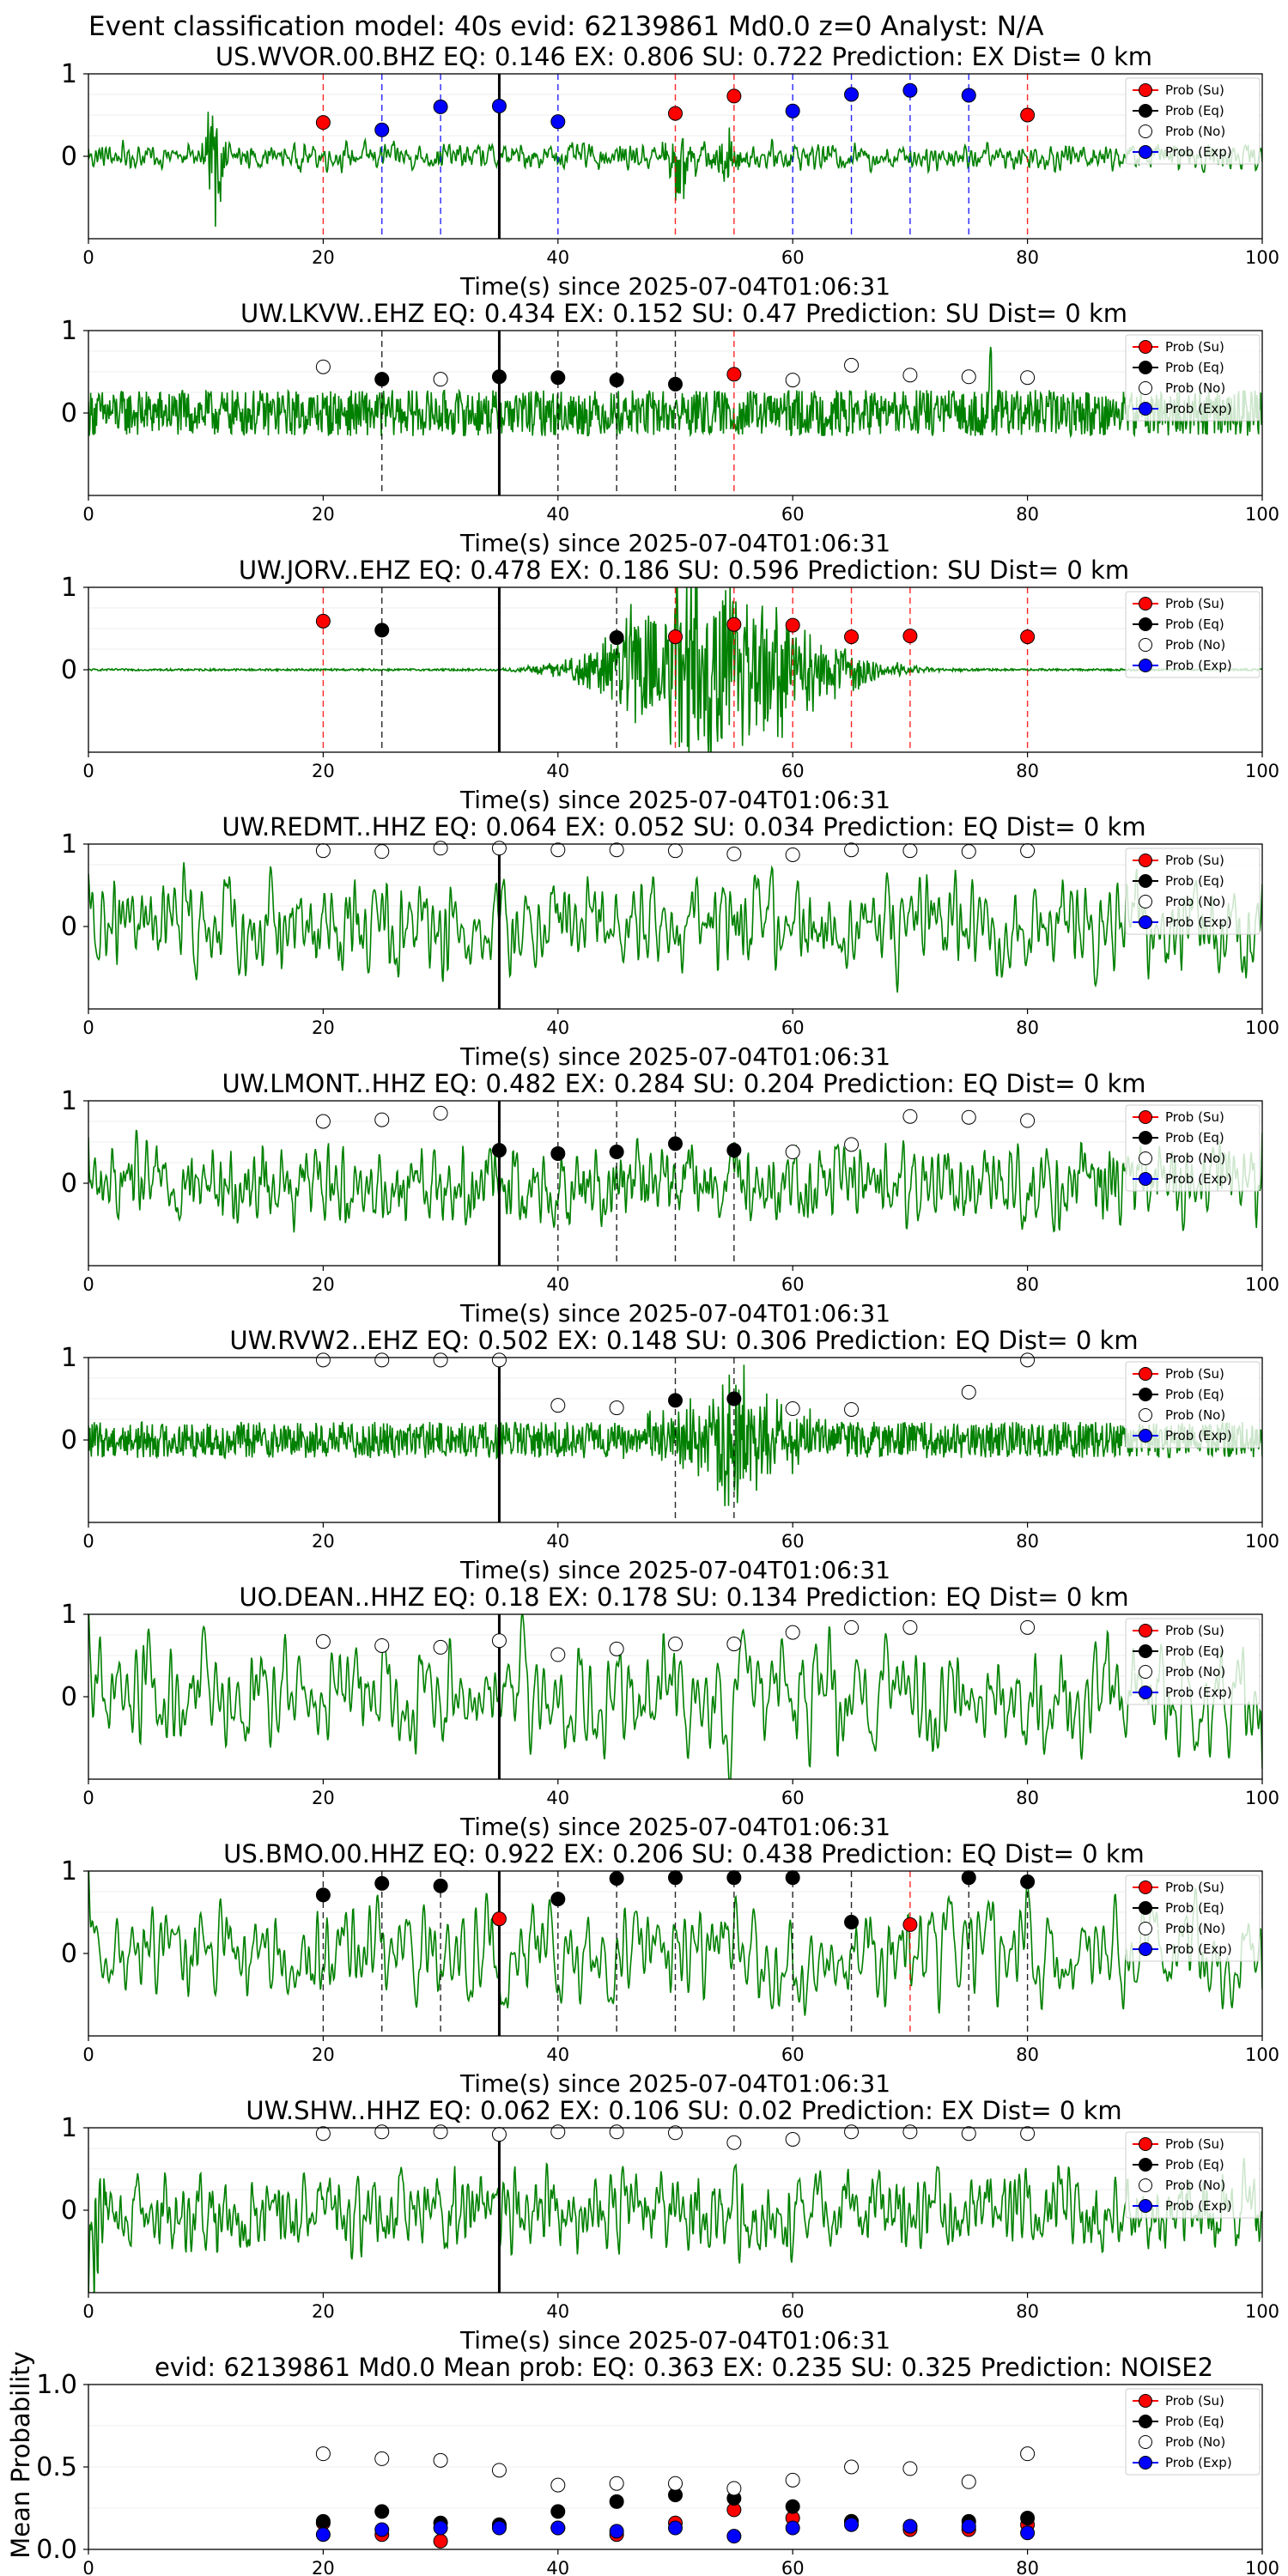  I want to click on y-tick-label: 0, so click(69, 413).